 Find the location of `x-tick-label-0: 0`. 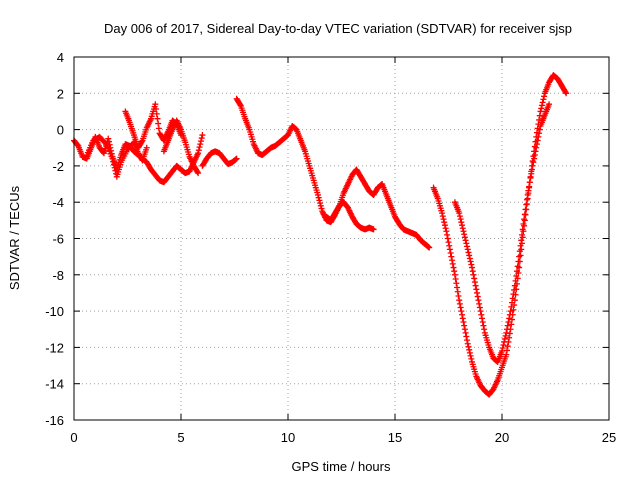

x-tick-label-0: 0 is located at coordinates (73, 437).